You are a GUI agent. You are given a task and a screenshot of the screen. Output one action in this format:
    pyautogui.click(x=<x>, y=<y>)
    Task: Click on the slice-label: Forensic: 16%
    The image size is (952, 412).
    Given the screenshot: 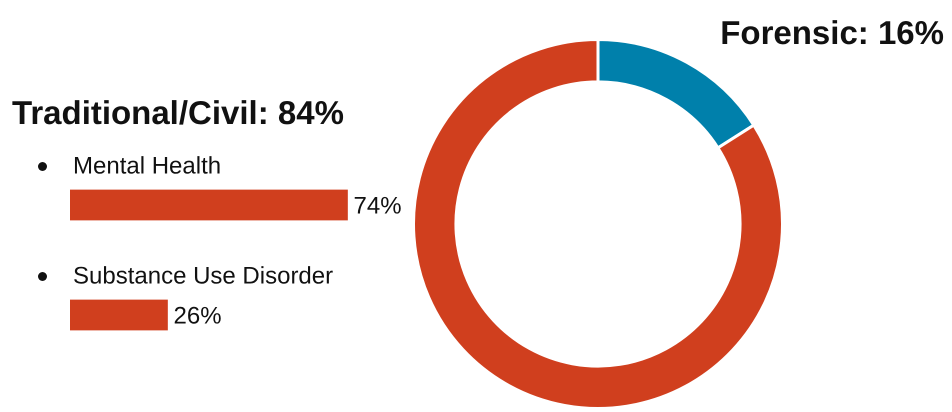 What is the action you would take?
    pyautogui.click(x=832, y=32)
    